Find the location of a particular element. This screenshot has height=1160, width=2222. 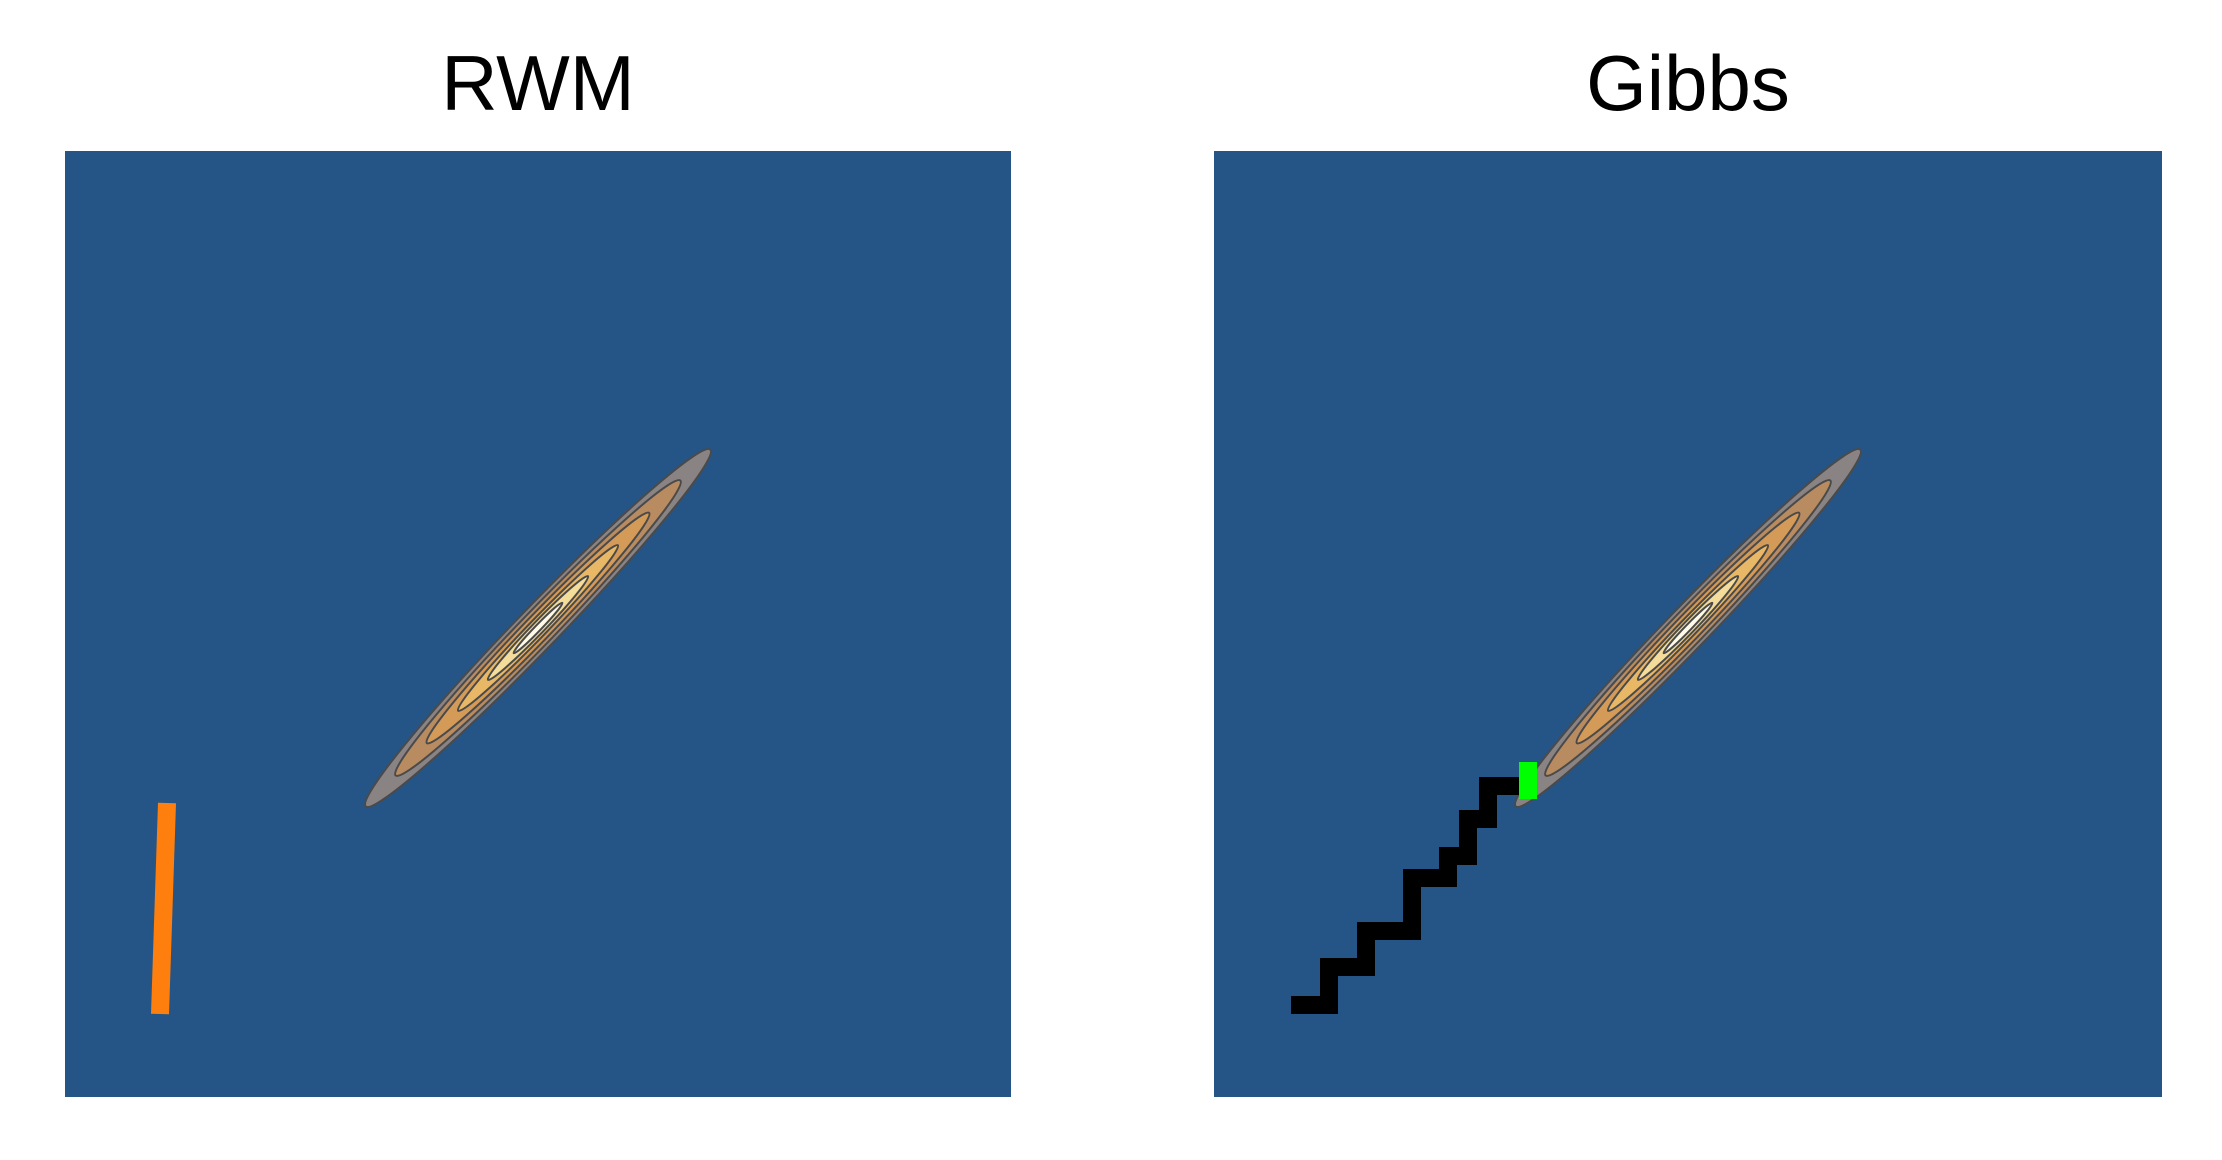

gibbs-current-point is located at coordinates (1528, 780).